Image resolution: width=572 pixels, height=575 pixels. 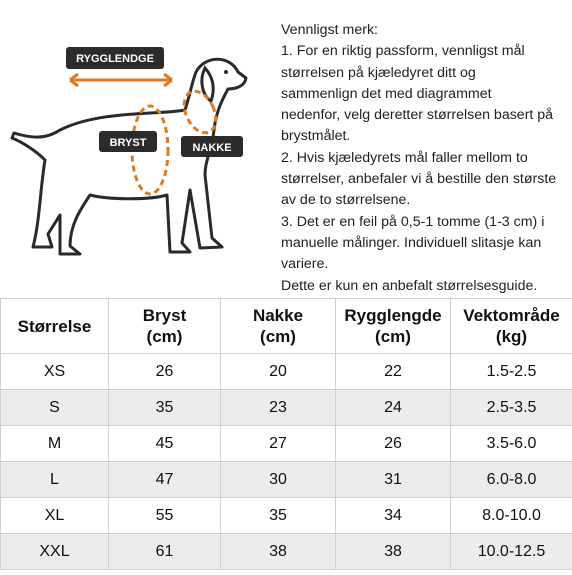 What do you see at coordinates (54, 515) in the screenshot?
I see `table-cell: XL` at bounding box center [54, 515].